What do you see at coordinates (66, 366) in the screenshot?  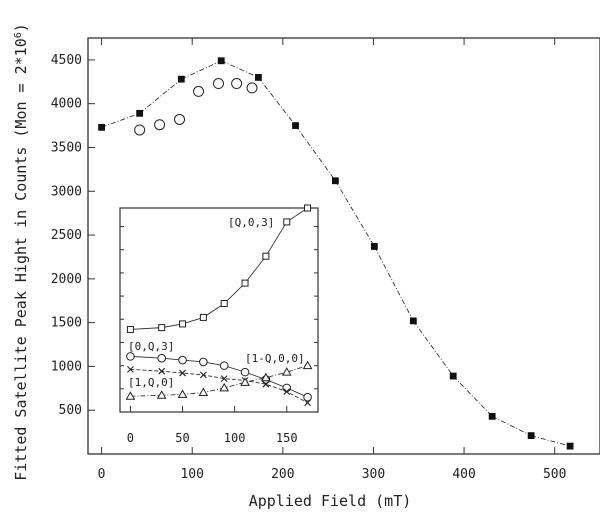 I see `y-tick-label: 1000` at bounding box center [66, 366].